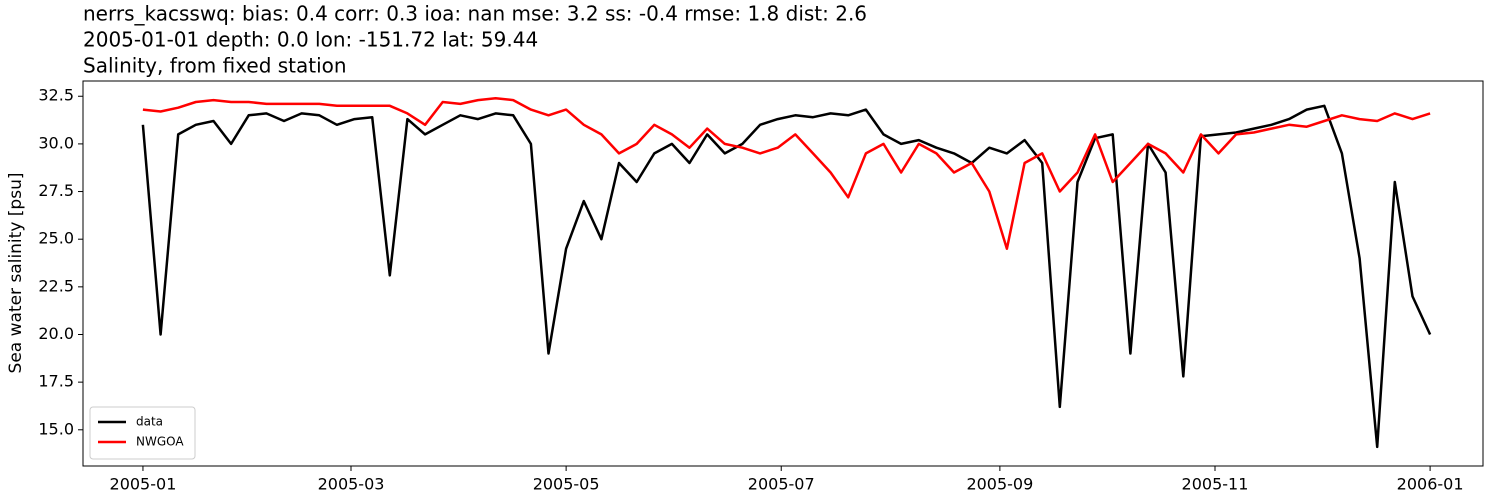 The width and height of the screenshot is (1500, 500). What do you see at coordinates (56, 190) in the screenshot?
I see `y-tick-label: 27.5` at bounding box center [56, 190].